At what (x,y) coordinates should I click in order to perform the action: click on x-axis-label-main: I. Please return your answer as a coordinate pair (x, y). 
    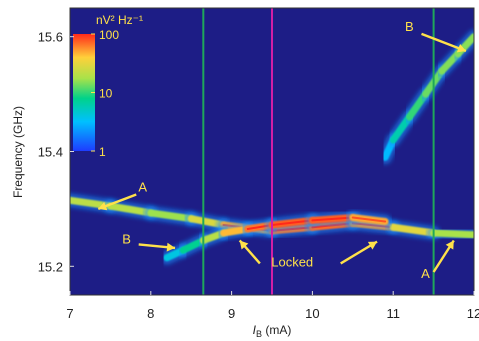
    Looking at the image, I should click on (255, 330).